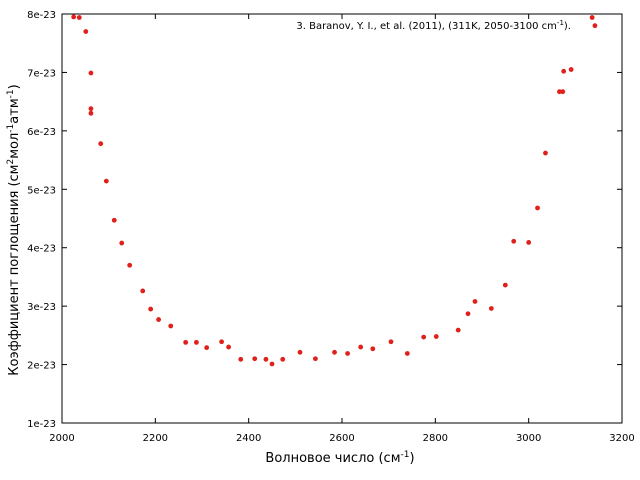 This screenshot has height=480, width=640. What do you see at coordinates (341, 438) in the screenshot?
I see `x-tick-label: 2600` at bounding box center [341, 438].